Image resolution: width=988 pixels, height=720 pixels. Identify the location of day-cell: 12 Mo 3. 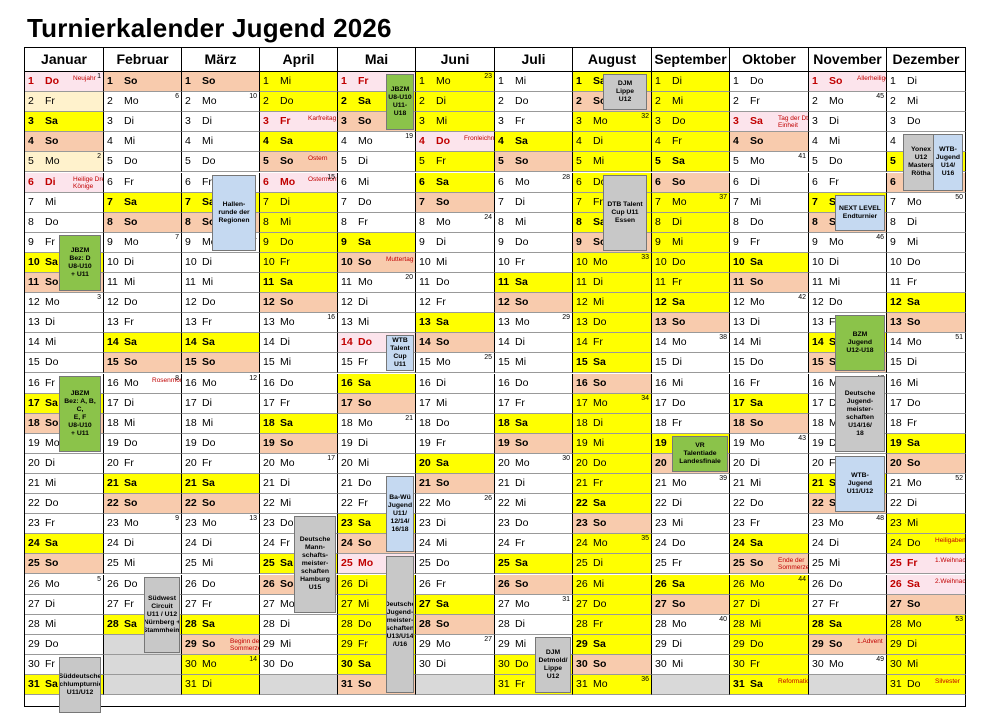
(64, 303).